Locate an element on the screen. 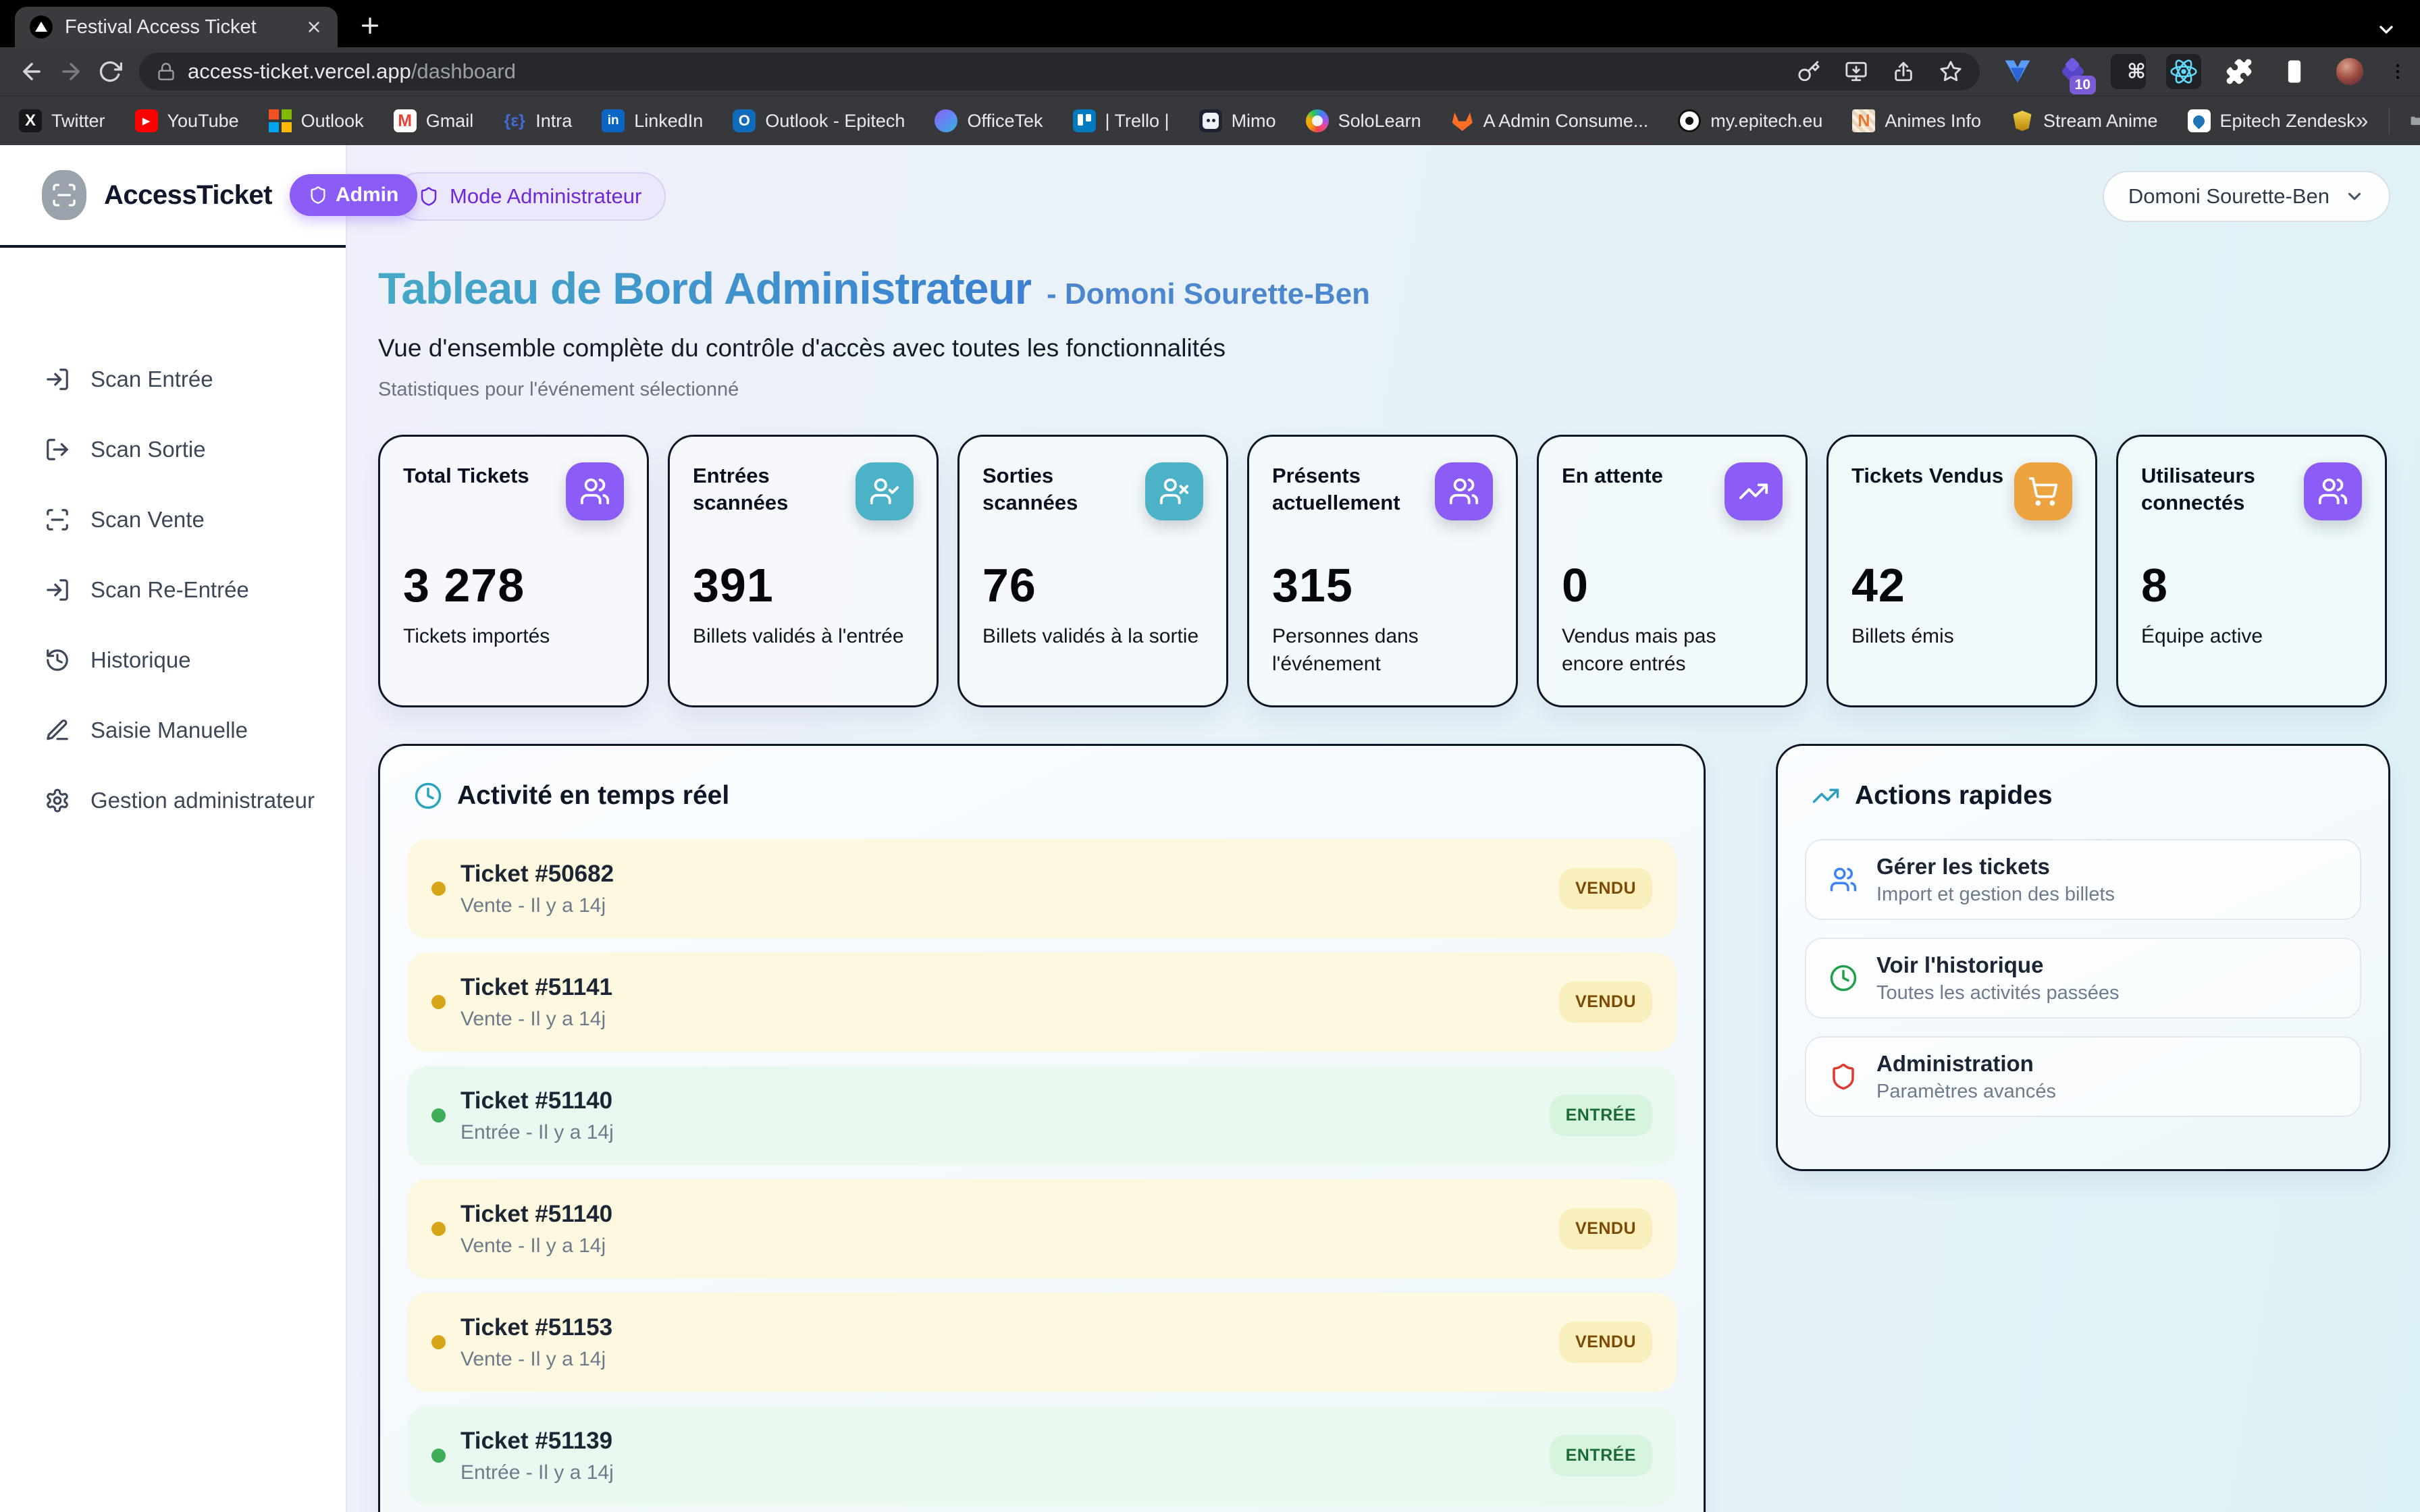 This screenshot has width=2420, height=1512. bookmark-item: X Twitter is located at coordinates (62, 120).